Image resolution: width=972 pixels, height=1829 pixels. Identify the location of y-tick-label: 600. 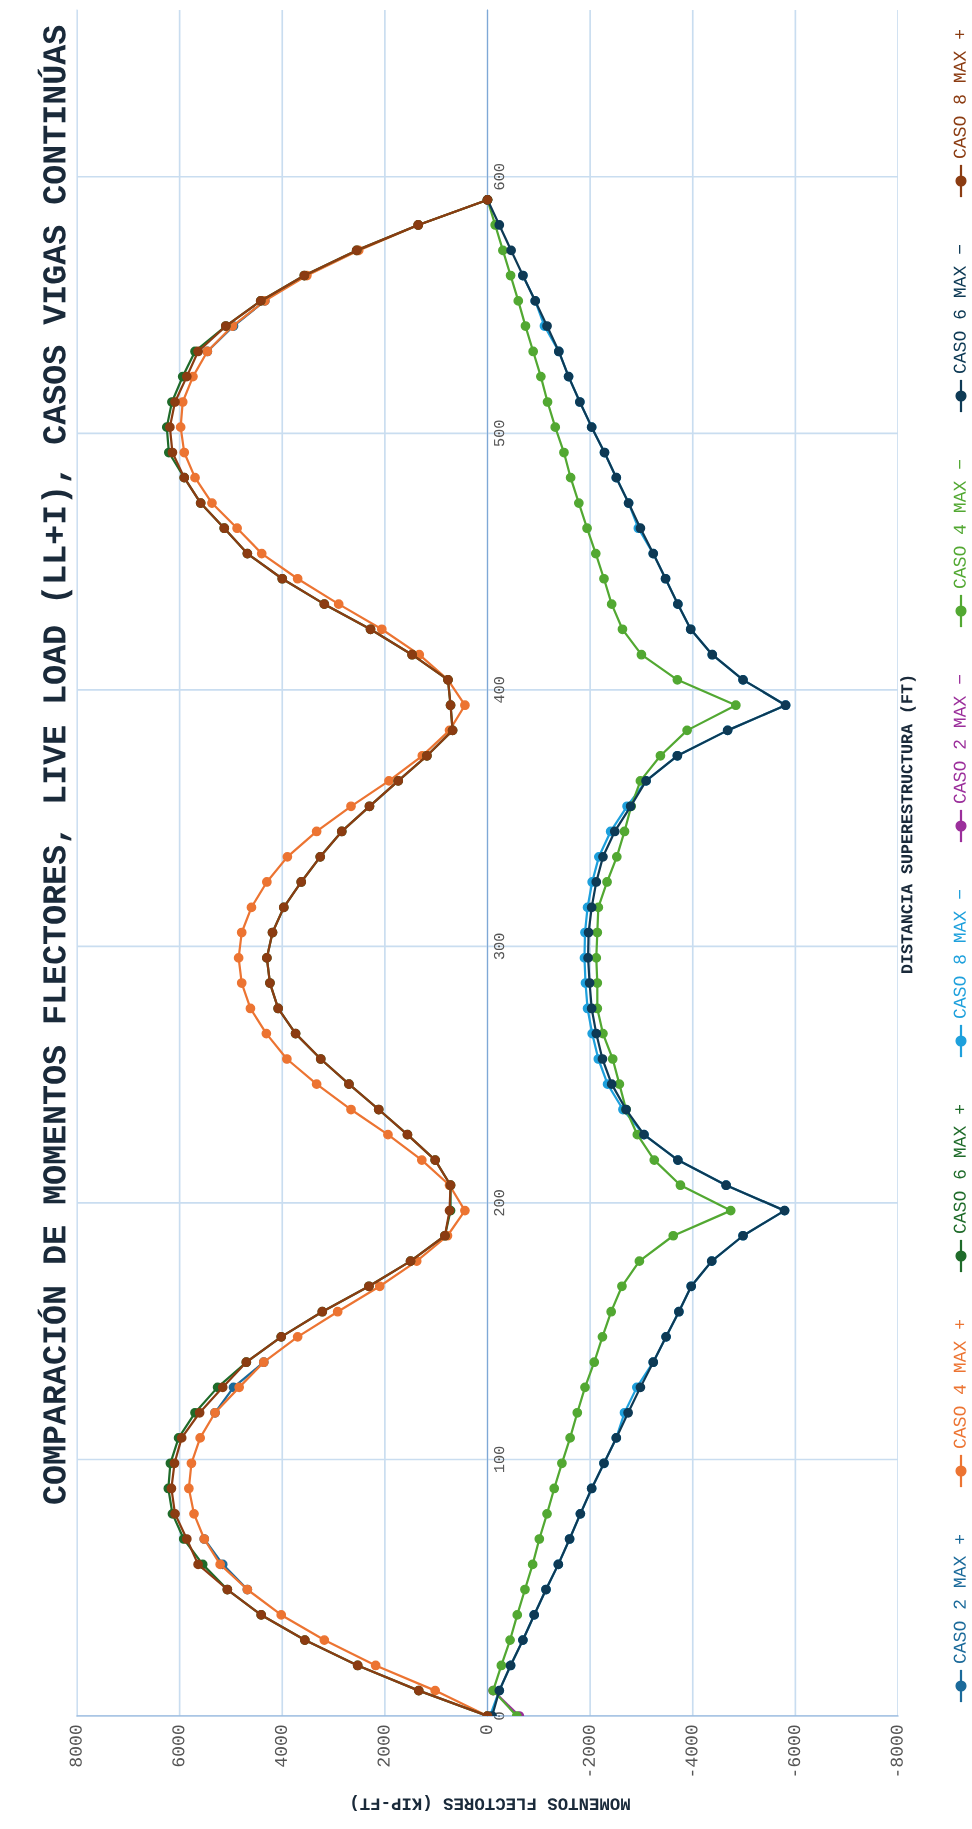
(499, 176).